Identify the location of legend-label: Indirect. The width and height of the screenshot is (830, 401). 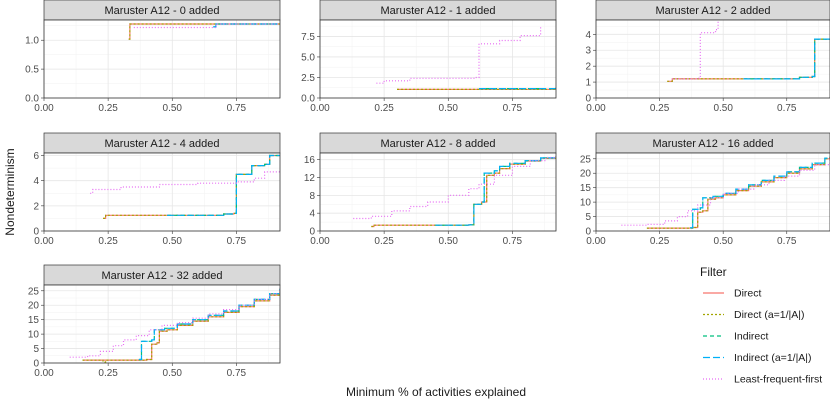
(751, 337).